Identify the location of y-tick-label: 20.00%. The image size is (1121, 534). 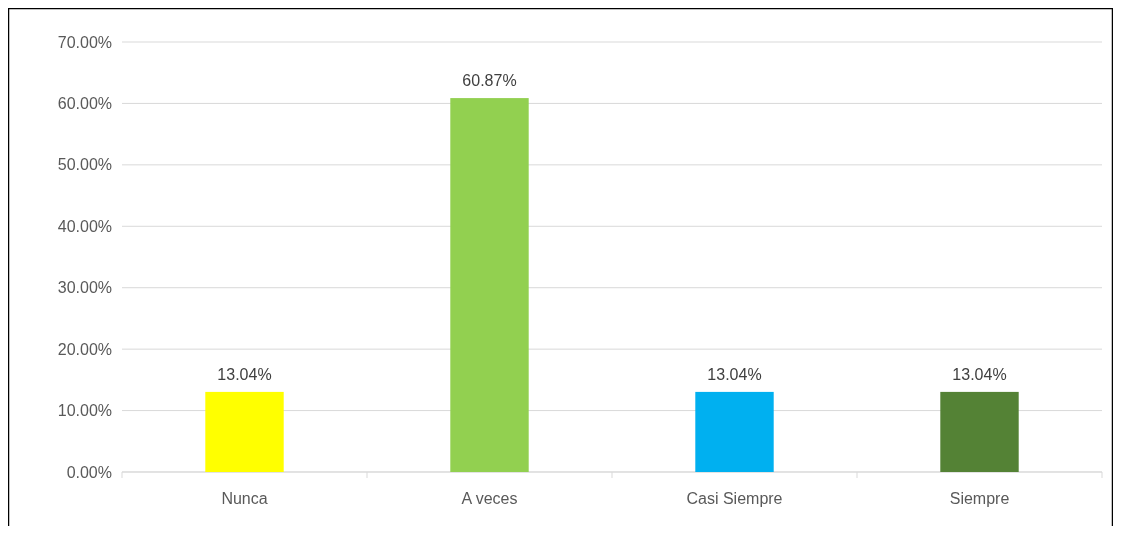
(84, 349).